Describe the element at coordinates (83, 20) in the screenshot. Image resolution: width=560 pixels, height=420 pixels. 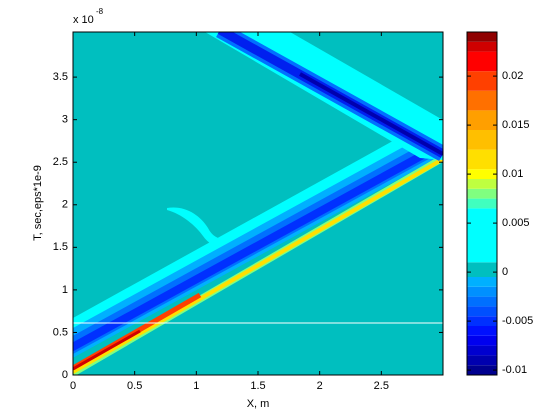
I see `y-exponent-base: x 10` at that location.